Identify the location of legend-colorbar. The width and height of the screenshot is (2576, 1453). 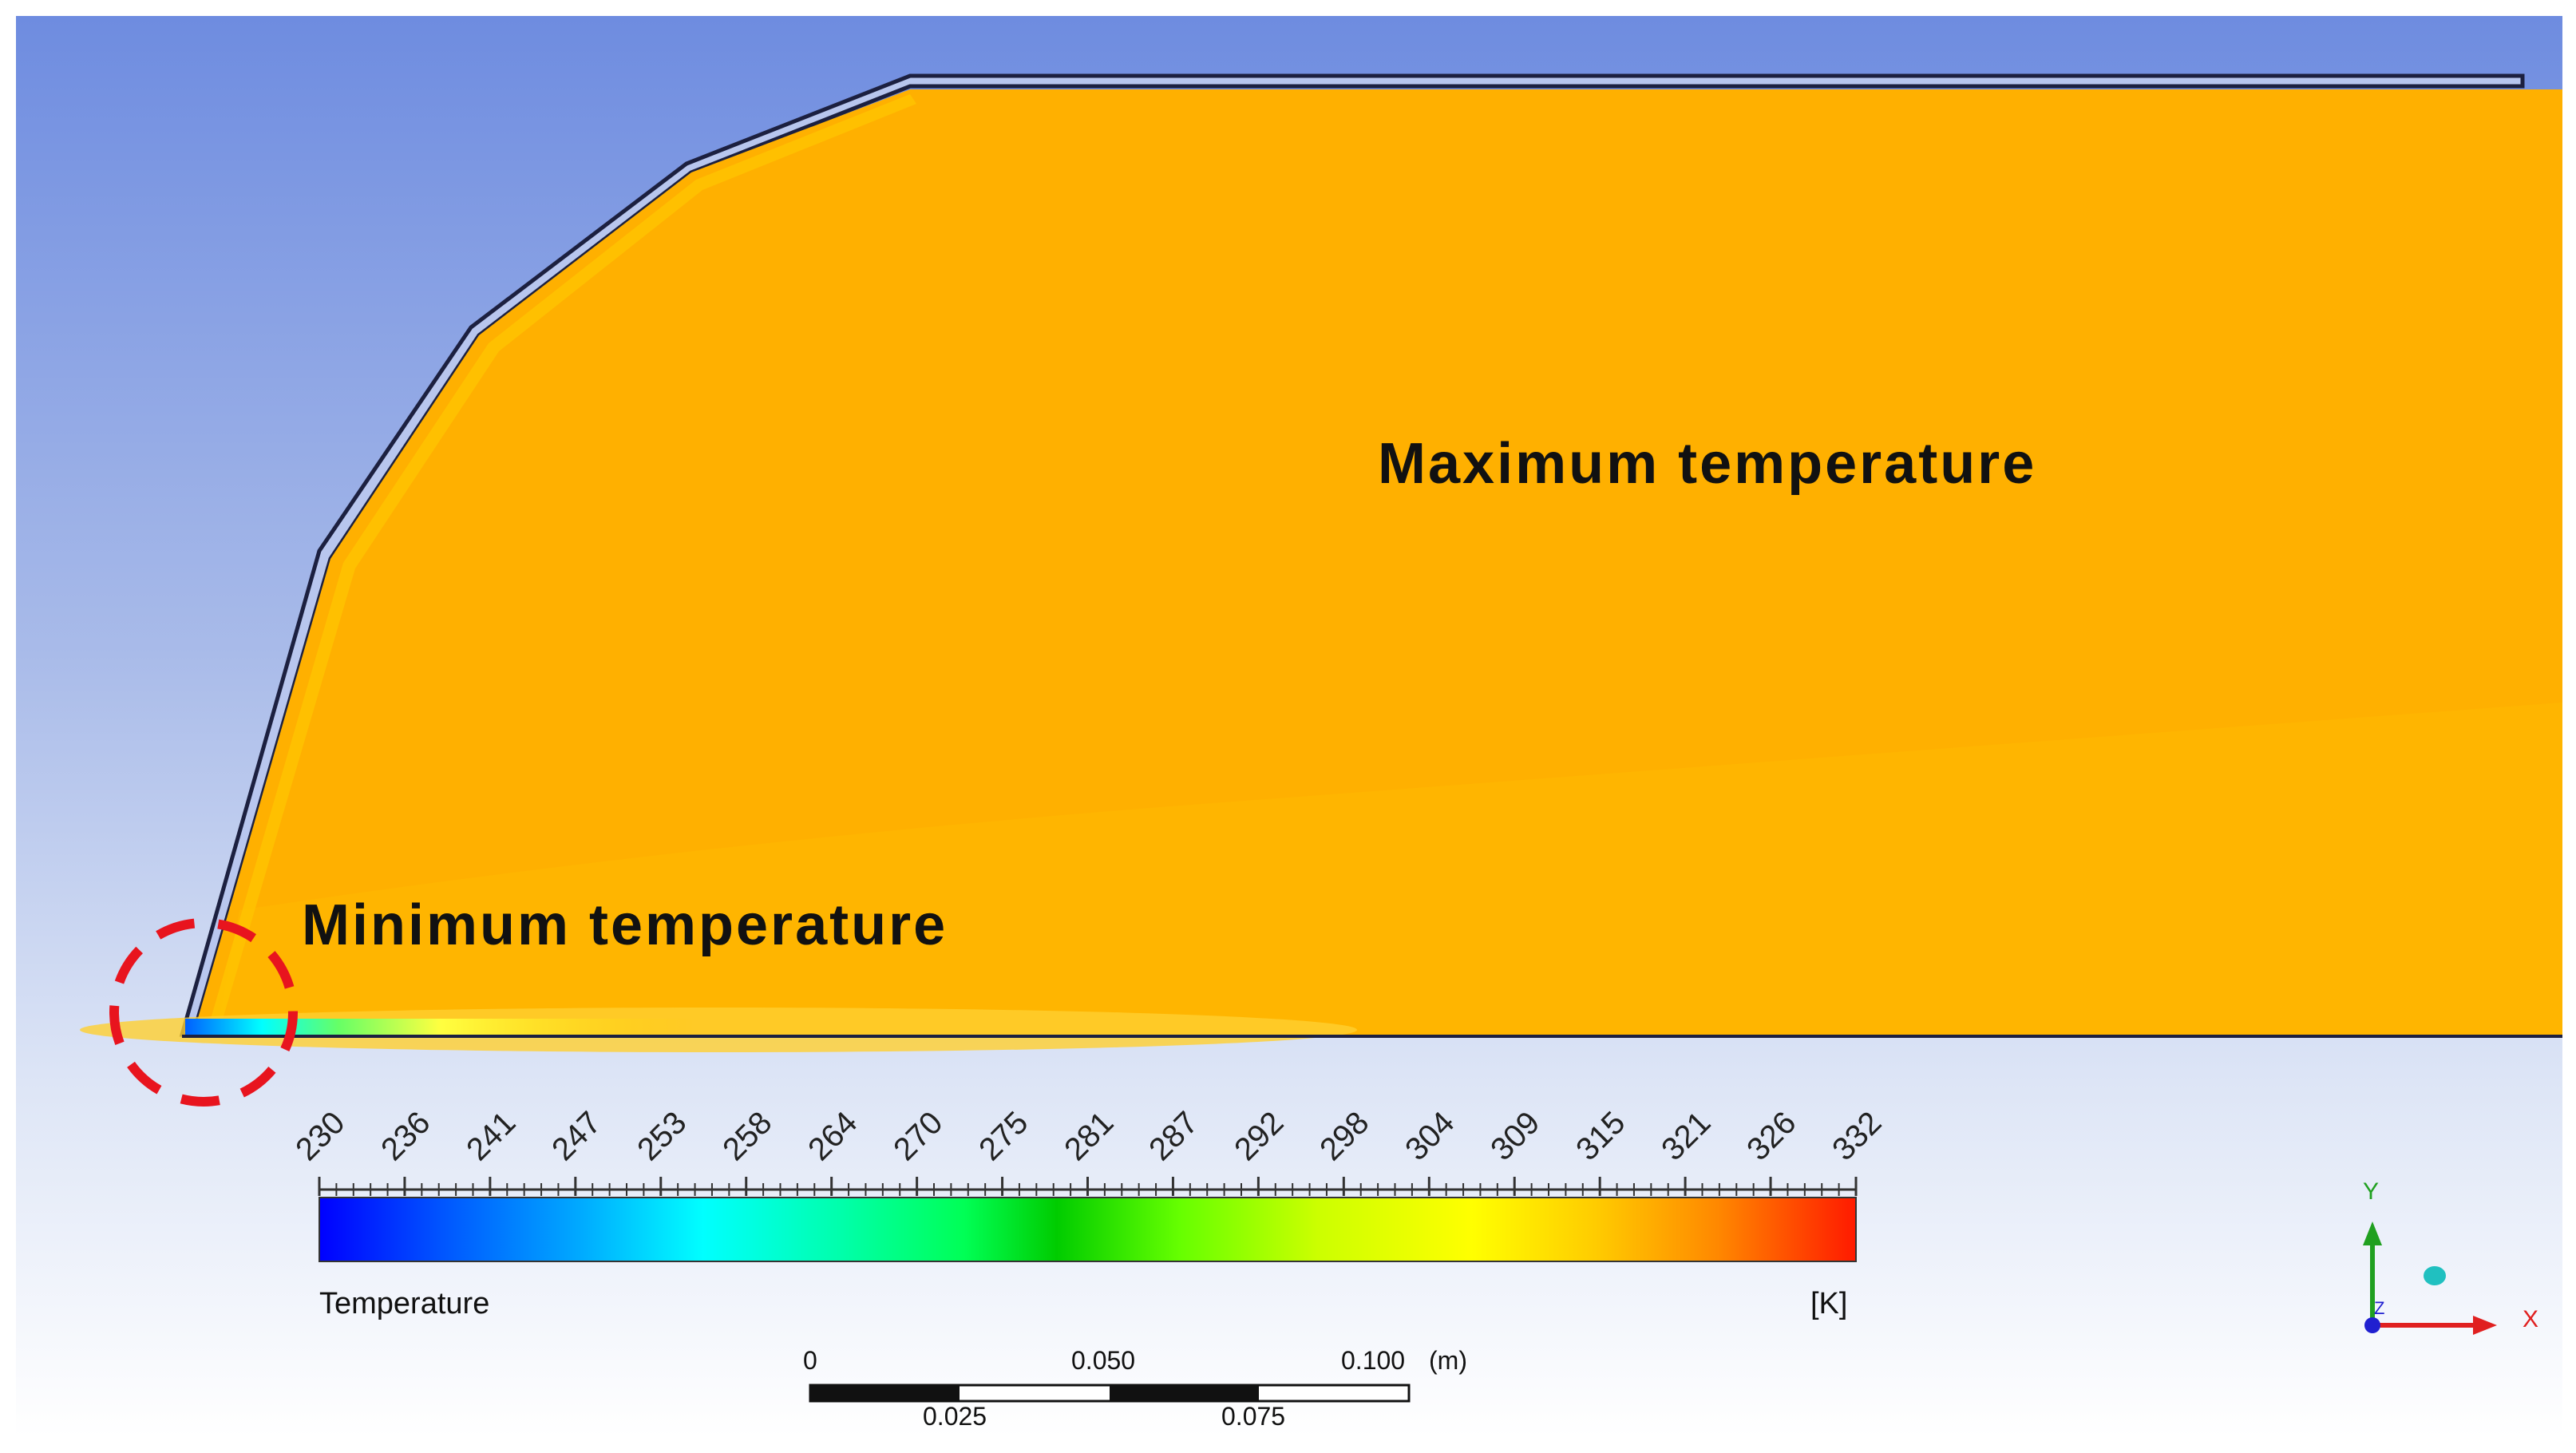
(1088, 1230).